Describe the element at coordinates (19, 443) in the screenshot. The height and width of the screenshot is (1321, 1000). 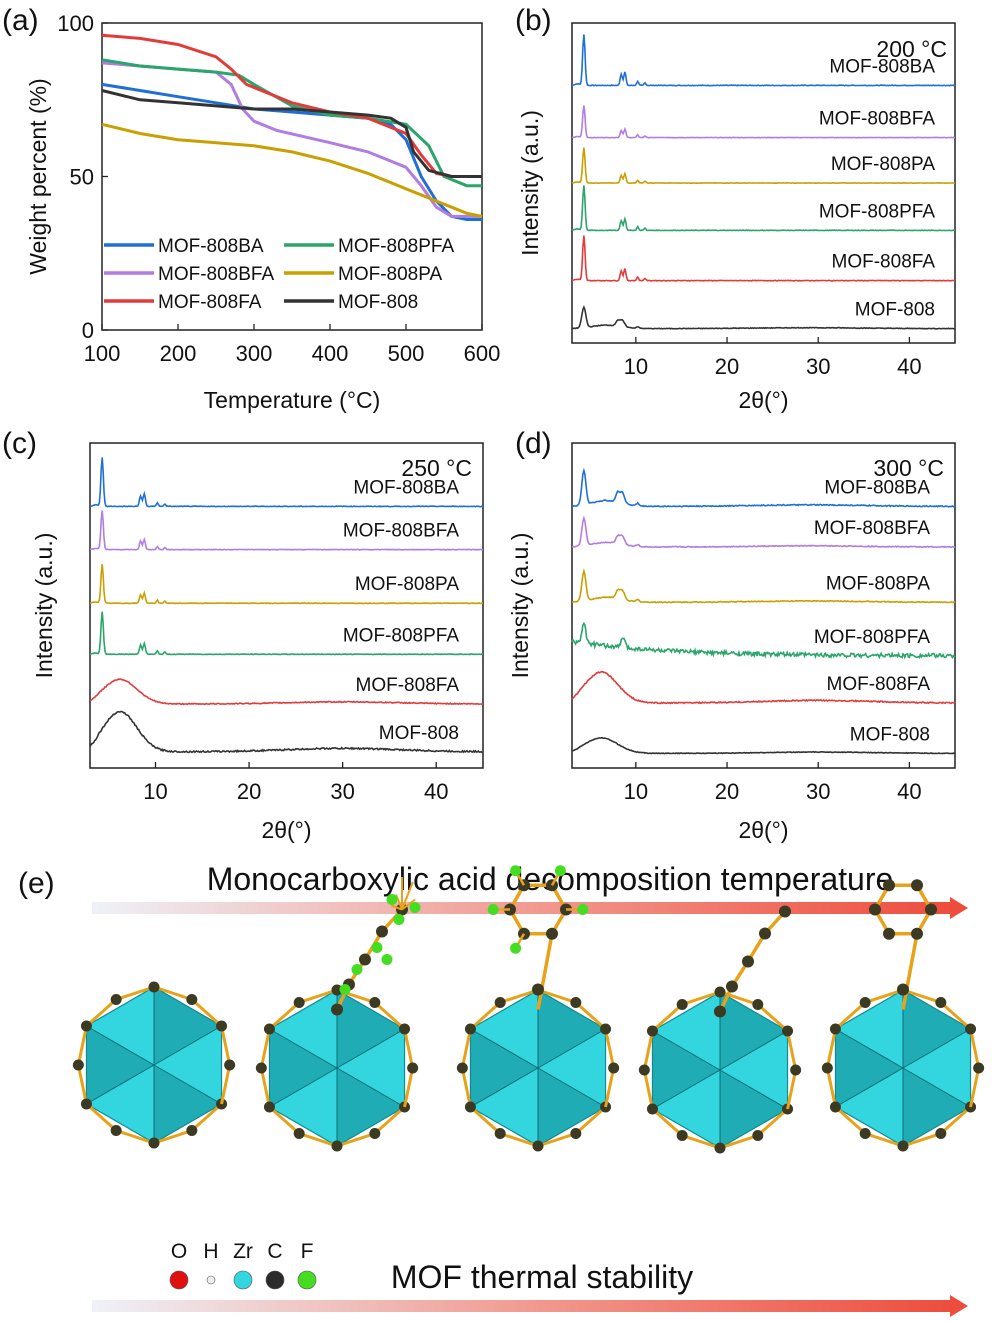
I see `panel-label: (c)` at that location.